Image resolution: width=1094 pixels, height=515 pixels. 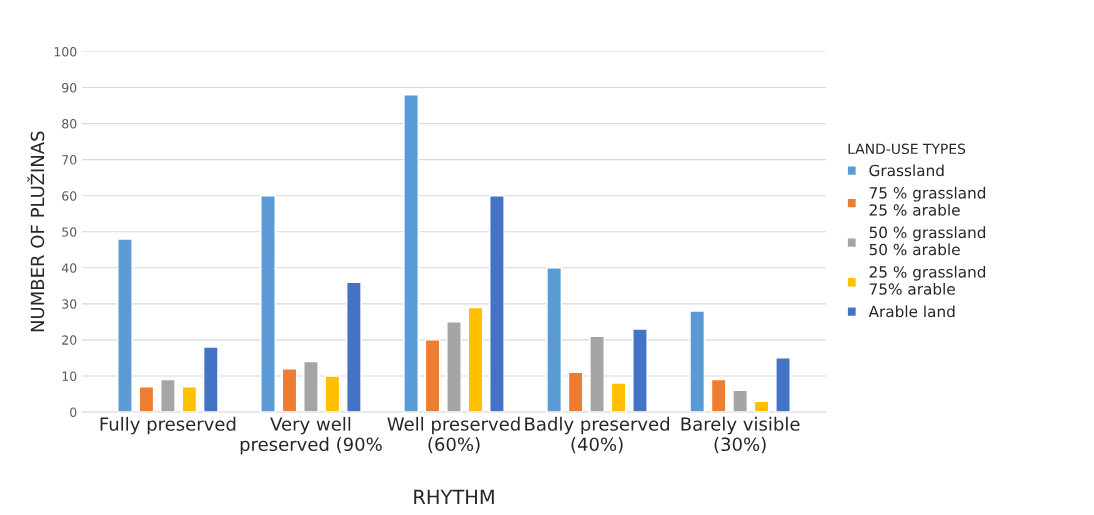 I want to click on y-tick-label: 40, so click(x=69, y=268).